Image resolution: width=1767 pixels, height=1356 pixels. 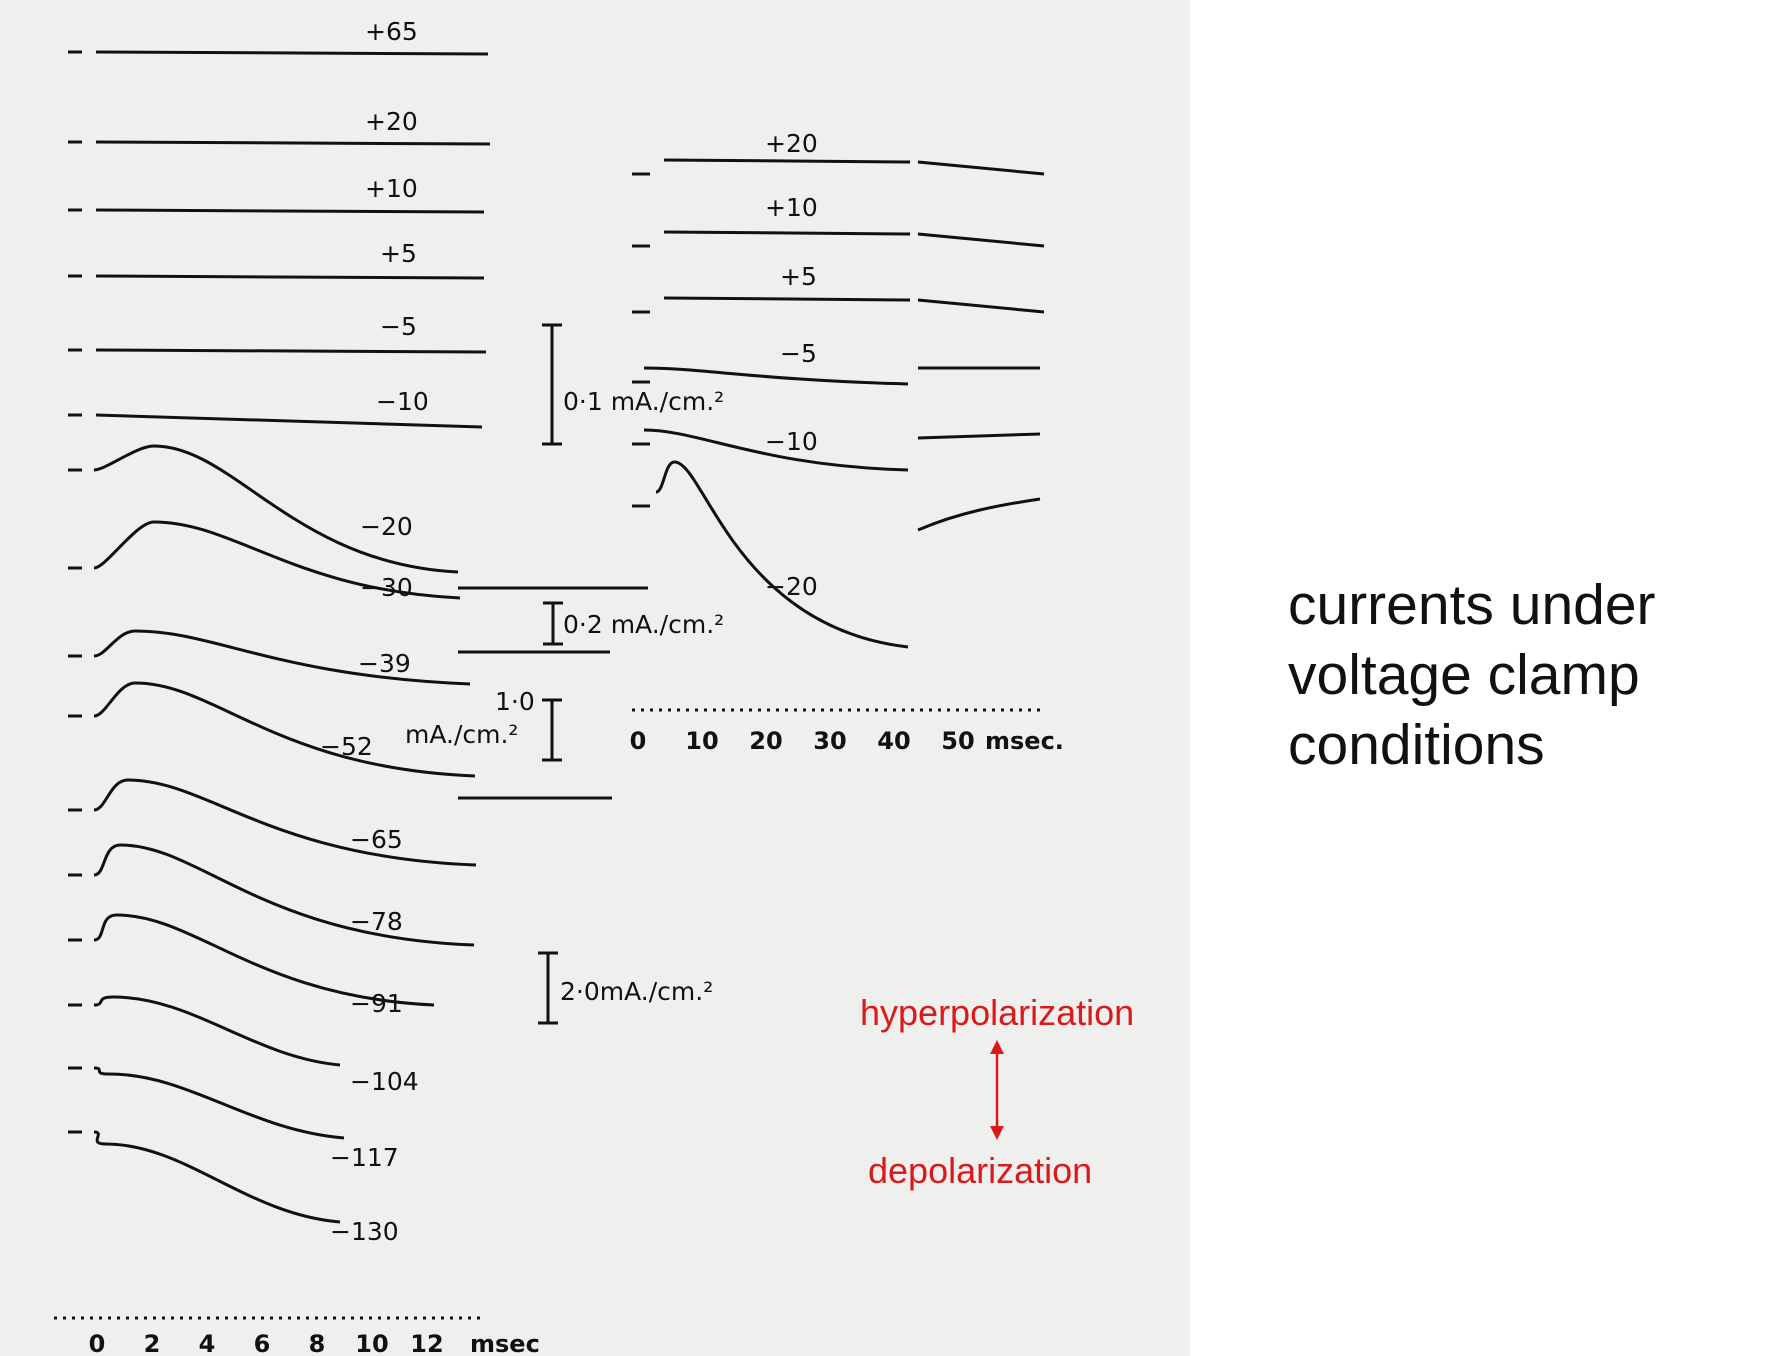 What do you see at coordinates (1472, 605) in the screenshot?
I see `caption-line-1: currents under` at bounding box center [1472, 605].